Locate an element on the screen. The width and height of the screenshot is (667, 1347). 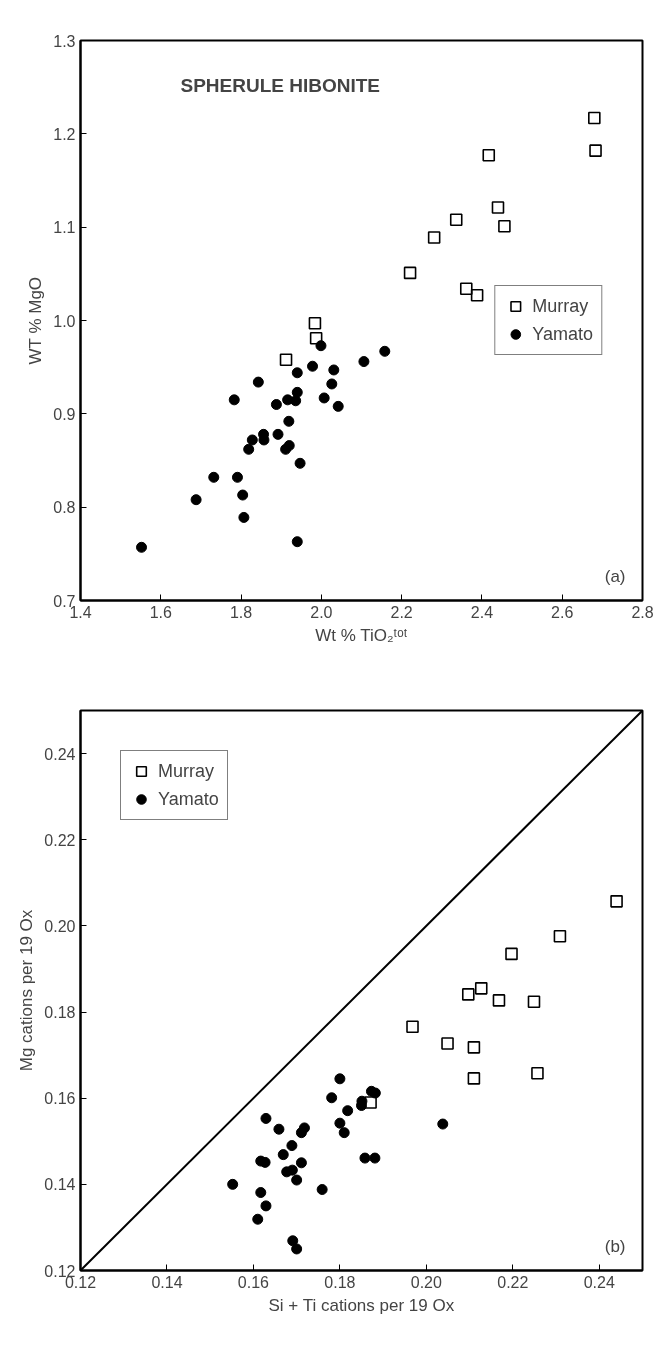
x-tick-label: 0.24 is located at coordinates (599, 1282).